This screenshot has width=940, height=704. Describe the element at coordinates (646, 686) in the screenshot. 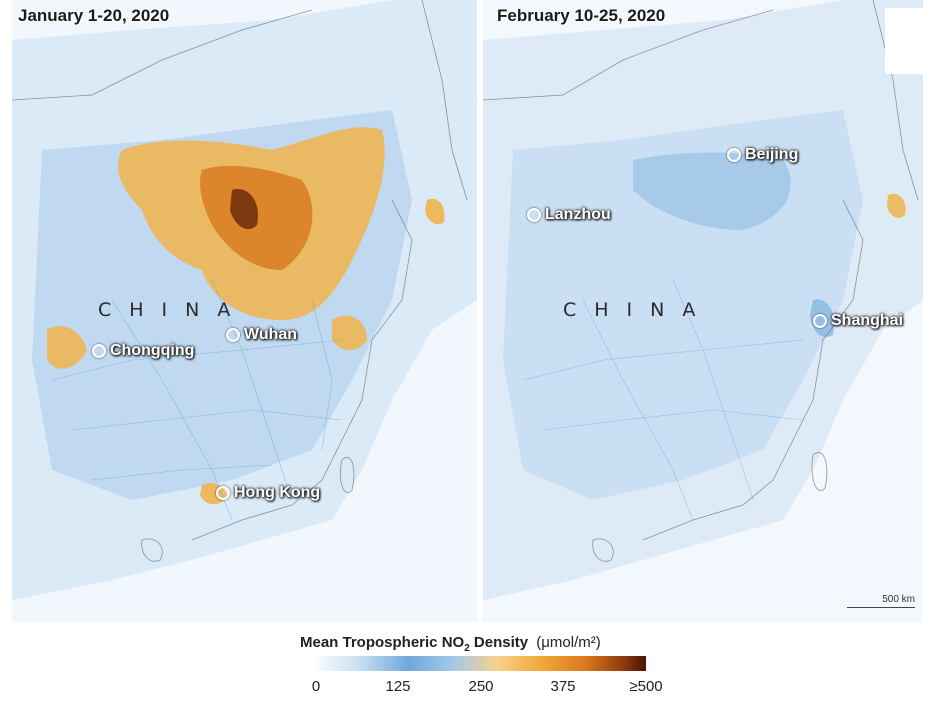

I see `legend-tick-500: ≥500` at that location.